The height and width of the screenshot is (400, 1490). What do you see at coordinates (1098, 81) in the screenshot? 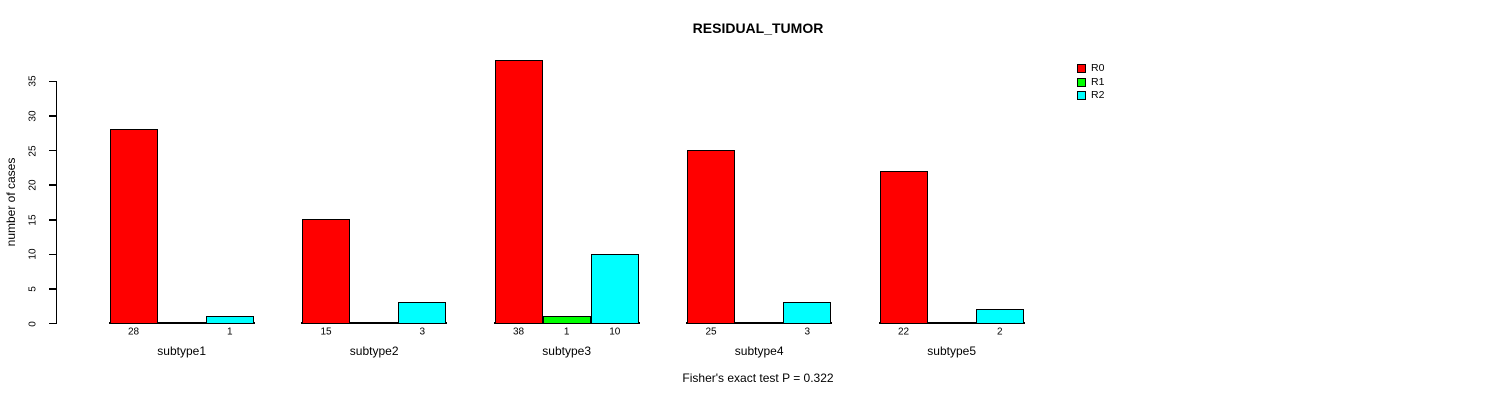
I see `legend-label: R1` at bounding box center [1098, 81].